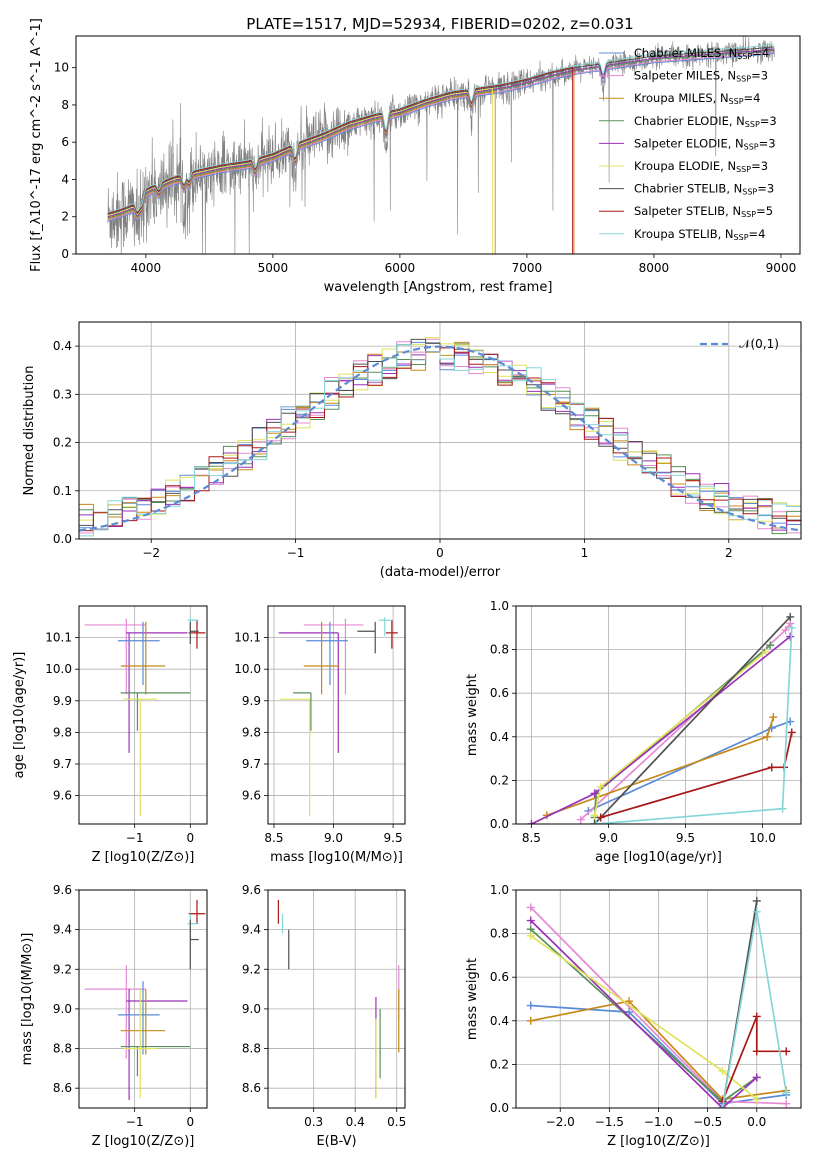  Describe the element at coordinates (251, 764) in the screenshot. I see `mass-age-ytick-label: 9.7` at that location.